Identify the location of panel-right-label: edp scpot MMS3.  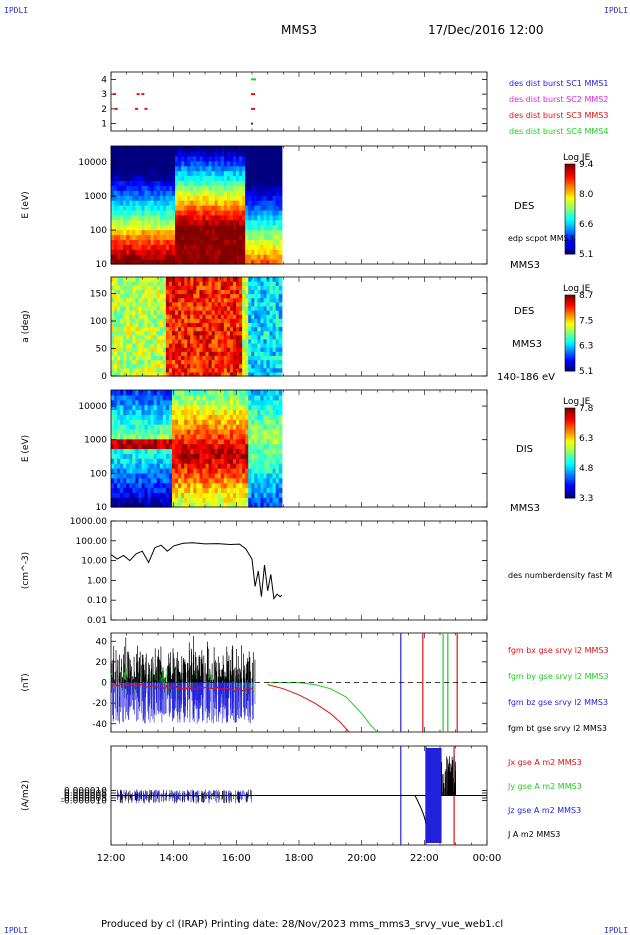
(541, 238).